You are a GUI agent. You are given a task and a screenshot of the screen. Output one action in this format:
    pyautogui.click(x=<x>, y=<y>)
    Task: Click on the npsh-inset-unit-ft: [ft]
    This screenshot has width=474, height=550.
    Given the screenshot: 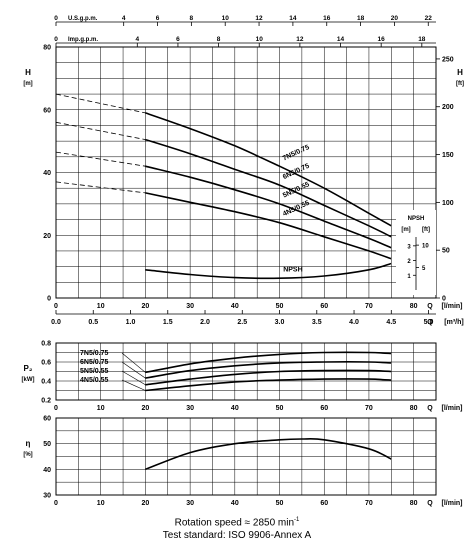 What is the action you would take?
    pyautogui.click(x=426, y=230)
    